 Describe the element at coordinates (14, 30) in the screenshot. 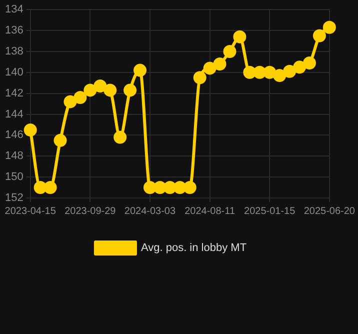

I see `y-tick-label: 136` at that location.